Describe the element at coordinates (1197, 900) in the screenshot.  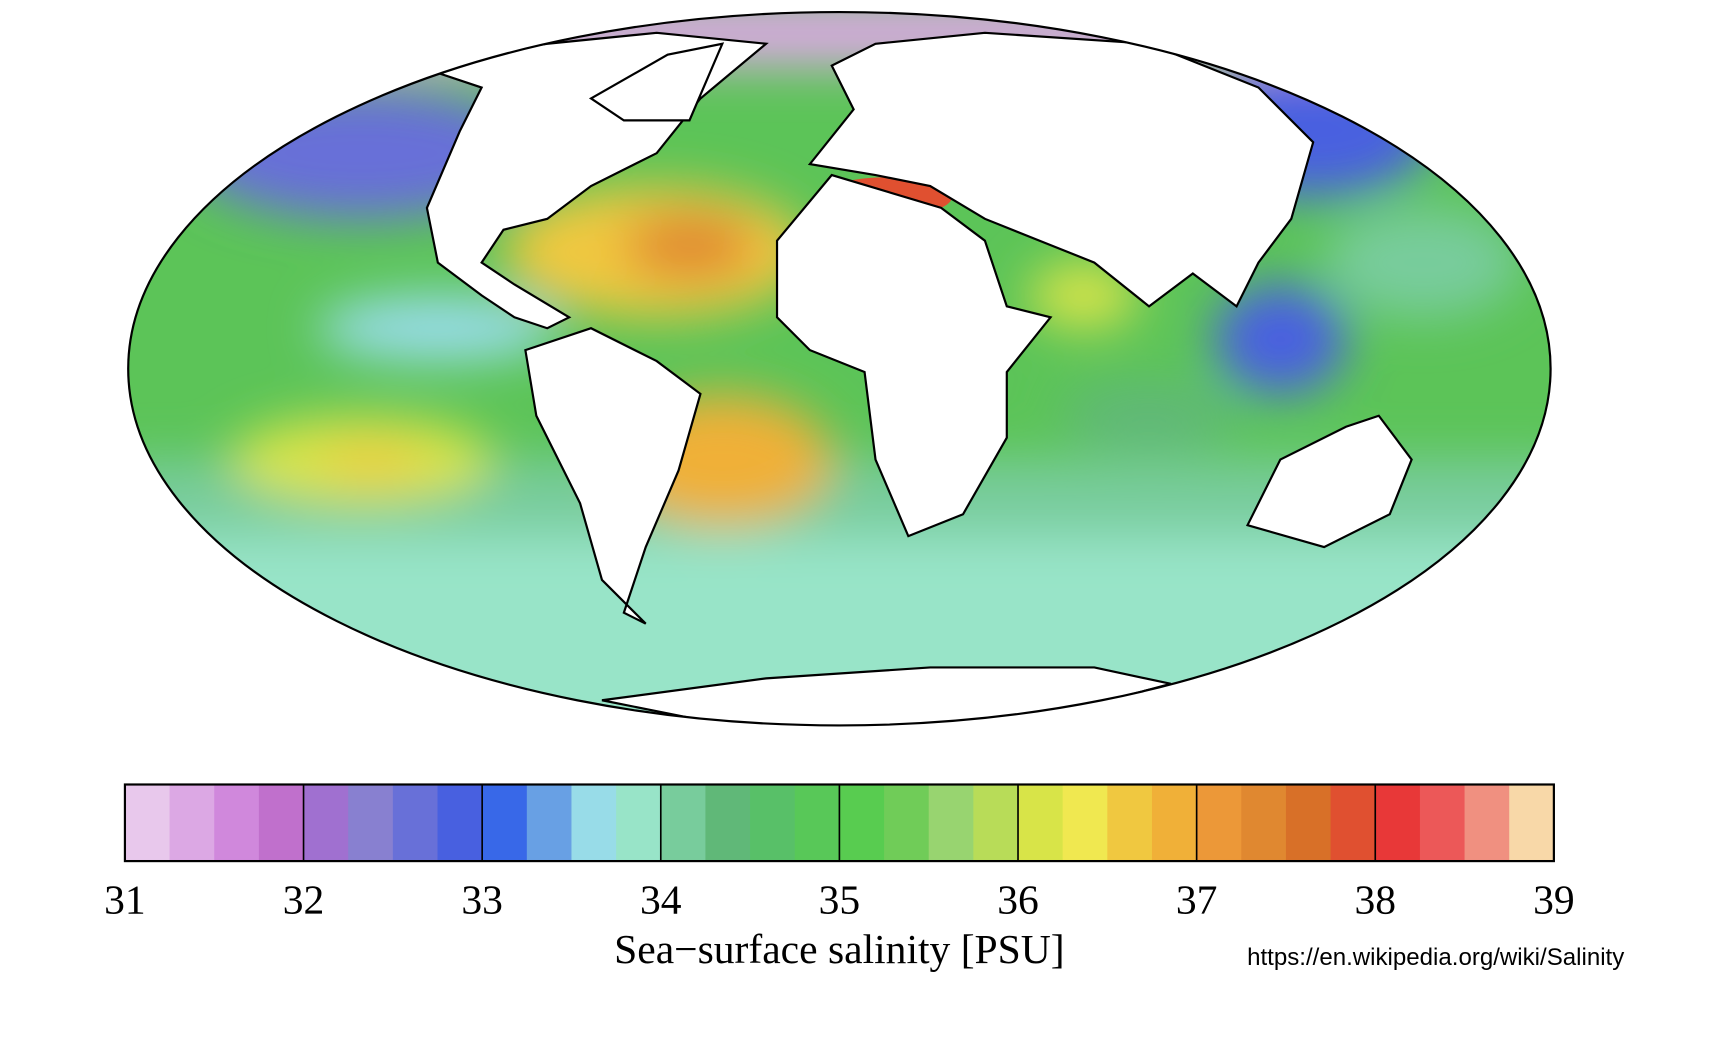
I see `colorbar-tick-label: 37` at that location.